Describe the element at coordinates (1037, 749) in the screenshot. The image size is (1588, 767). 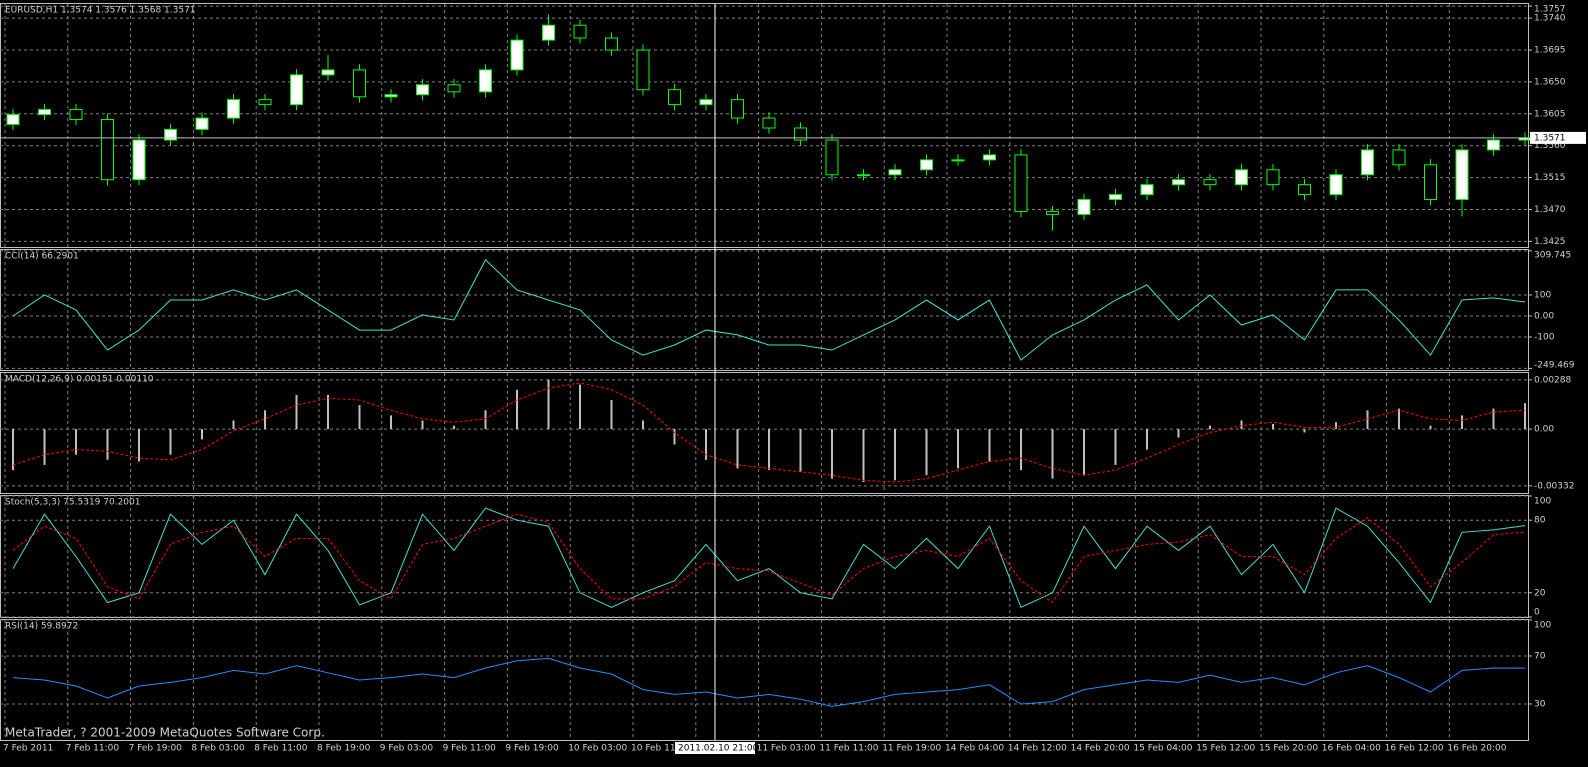
I see `x-tick-label: 14 Feb 12:00` at that location.